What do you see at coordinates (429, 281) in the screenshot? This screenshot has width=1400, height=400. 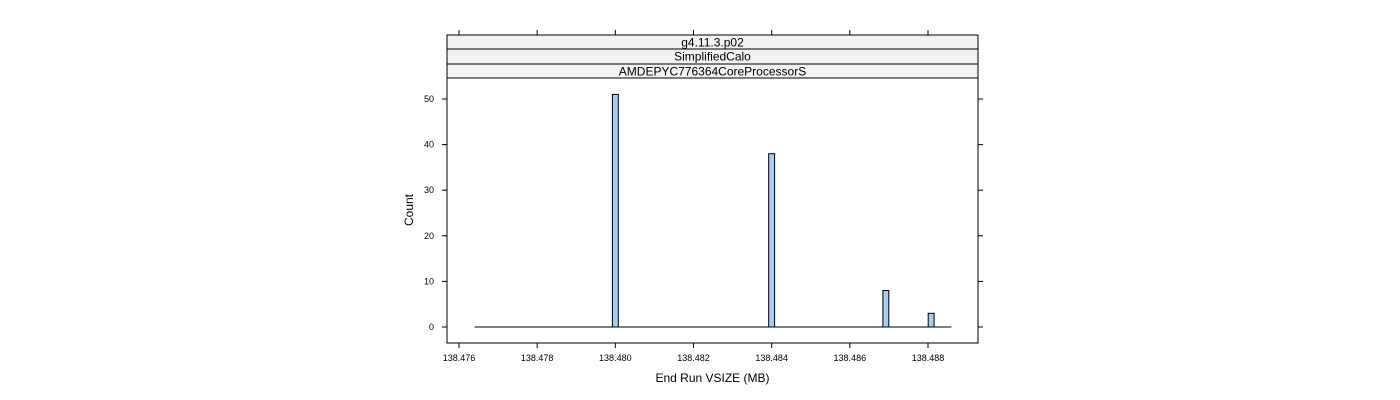 I see `y-tick-label-1: 10` at bounding box center [429, 281].